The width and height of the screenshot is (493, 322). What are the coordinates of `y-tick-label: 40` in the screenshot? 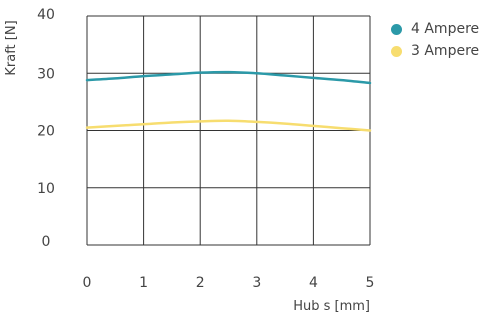 It's located at (46, 15).